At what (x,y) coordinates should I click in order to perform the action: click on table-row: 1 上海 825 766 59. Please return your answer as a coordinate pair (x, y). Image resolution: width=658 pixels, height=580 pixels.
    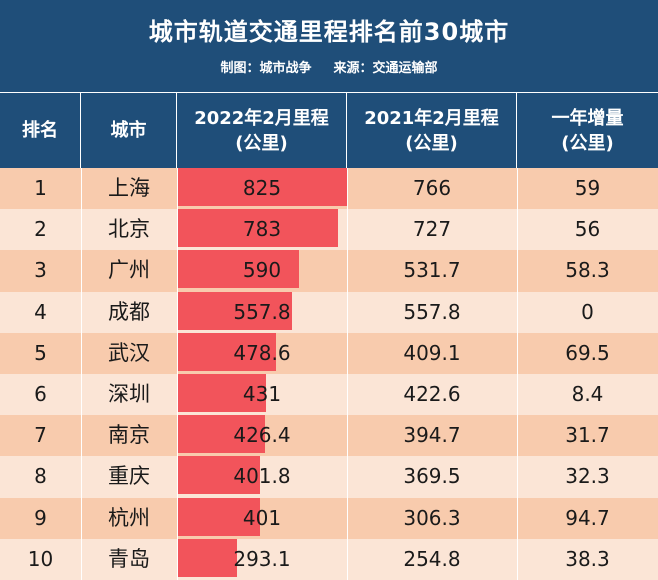
    Looking at the image, I should click on (329, 189).